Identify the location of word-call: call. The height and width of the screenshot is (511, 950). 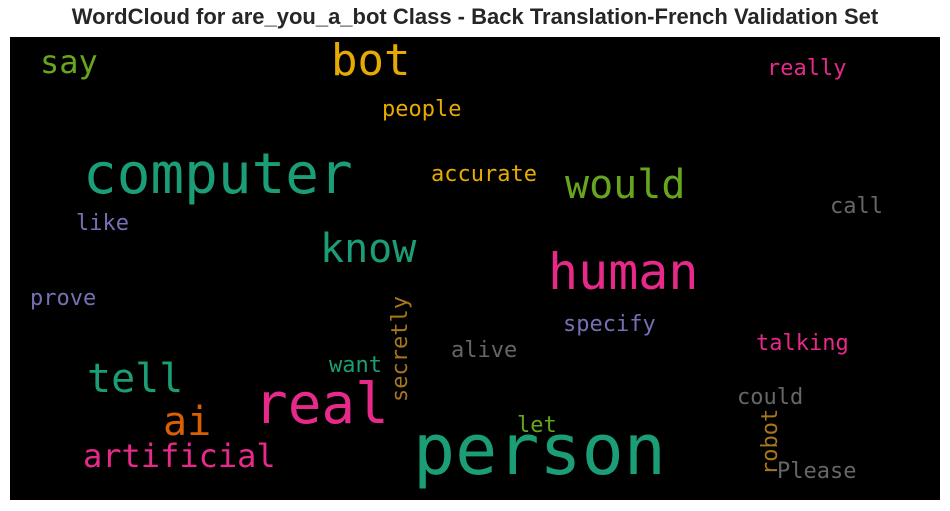
(856, 206).